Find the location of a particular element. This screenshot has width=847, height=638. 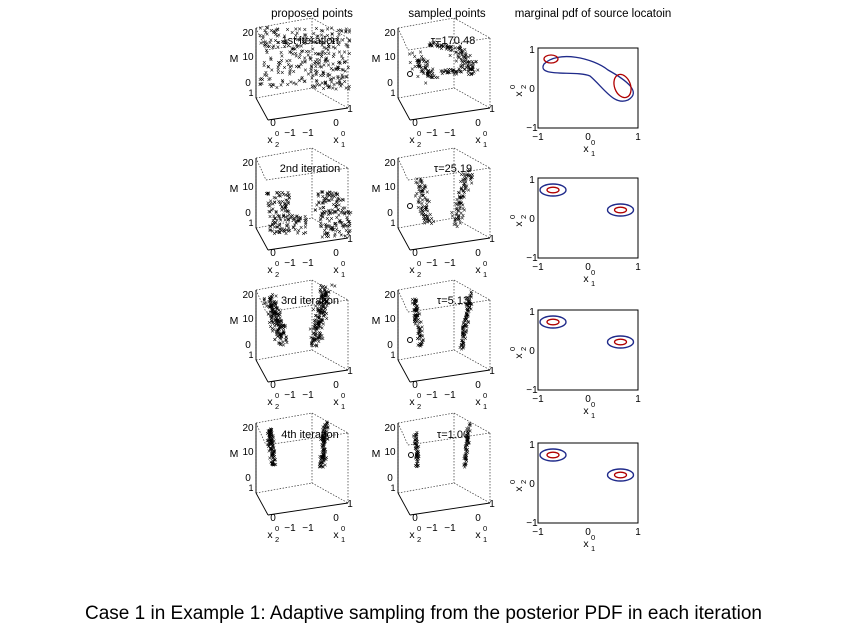

true-source-marker is located at coordinates (411, 455).